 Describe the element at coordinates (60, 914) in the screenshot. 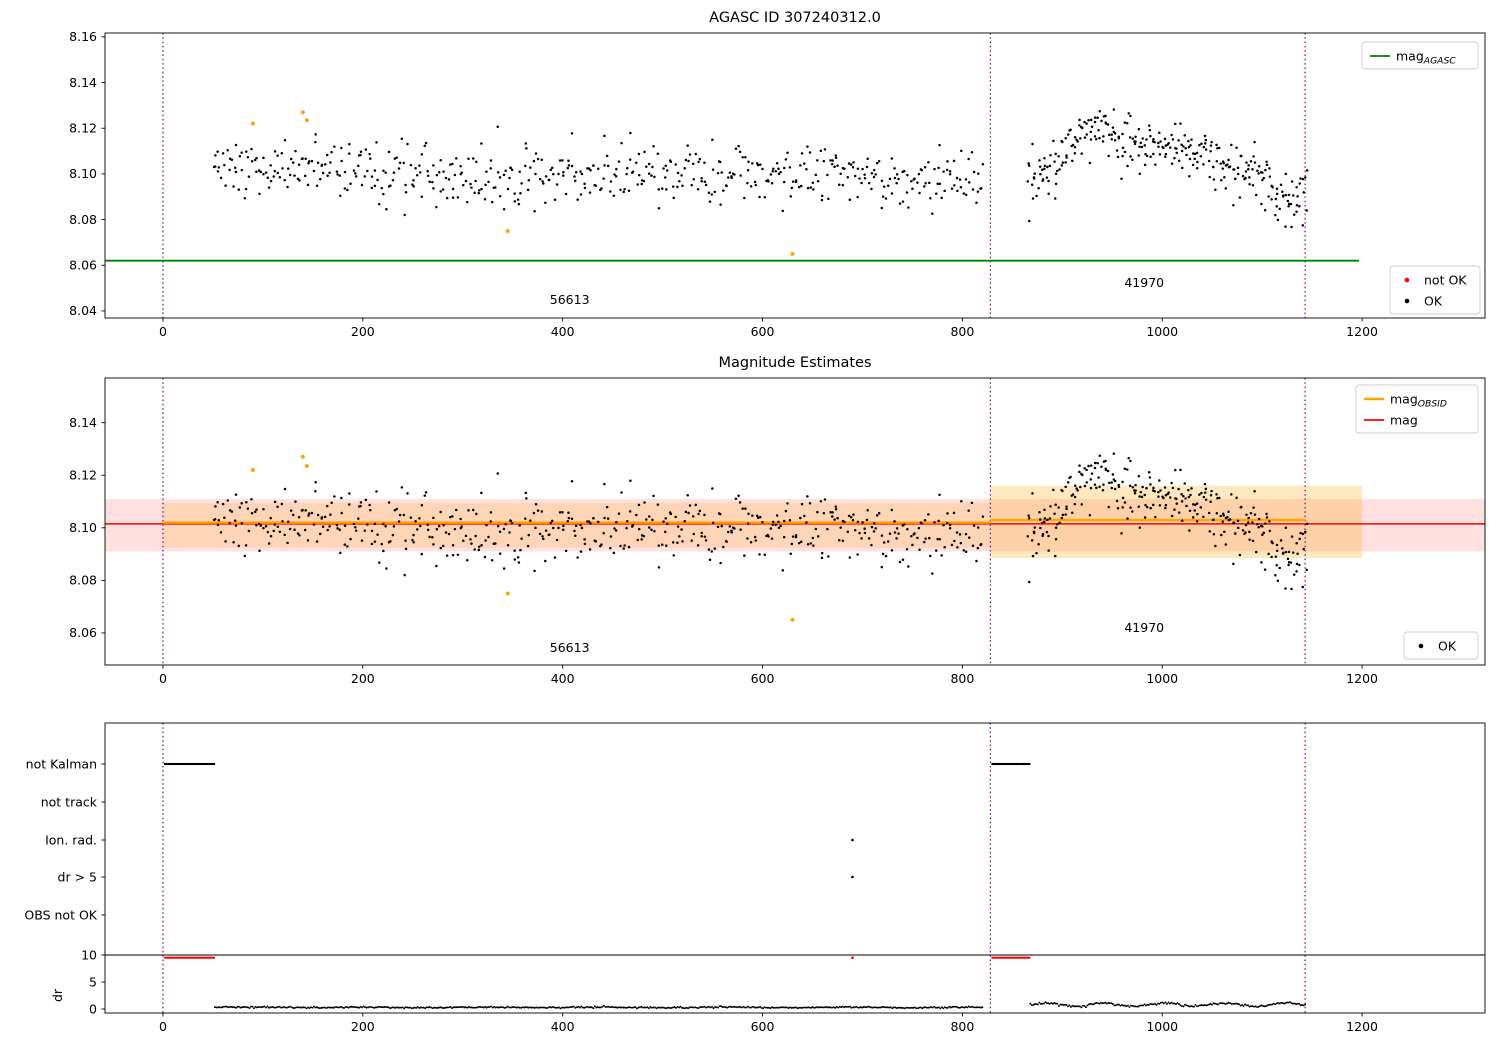

I see `flag-category-label: OBS not OK` at that location.